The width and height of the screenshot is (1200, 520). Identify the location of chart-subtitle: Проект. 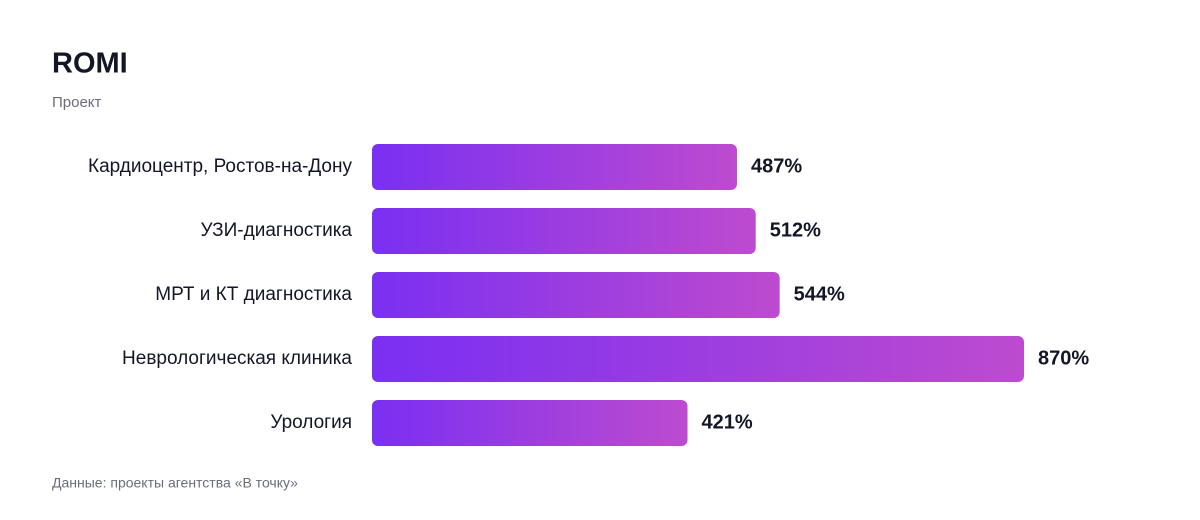
(77, 102).